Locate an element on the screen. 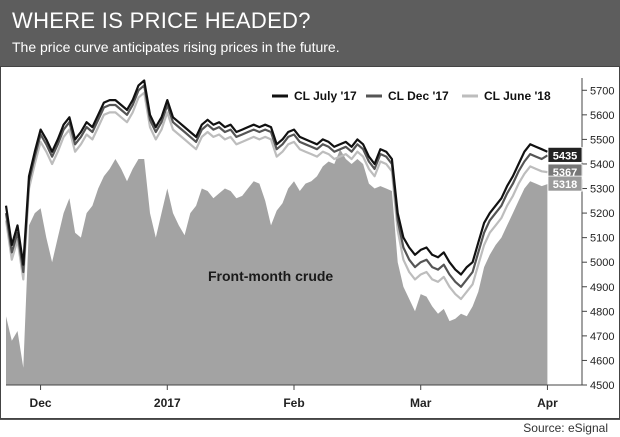 This screenshot has height=437, width=620. x-tick-label: Mar is located at coordinates (421, 403).